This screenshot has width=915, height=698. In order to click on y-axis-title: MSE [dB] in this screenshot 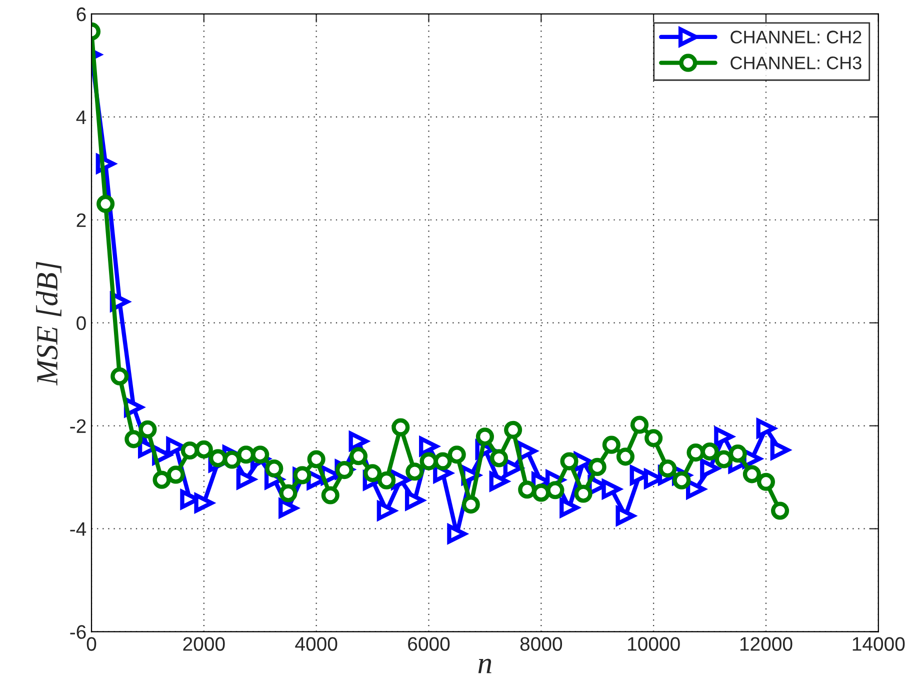, I will do `click(49, 324)`.